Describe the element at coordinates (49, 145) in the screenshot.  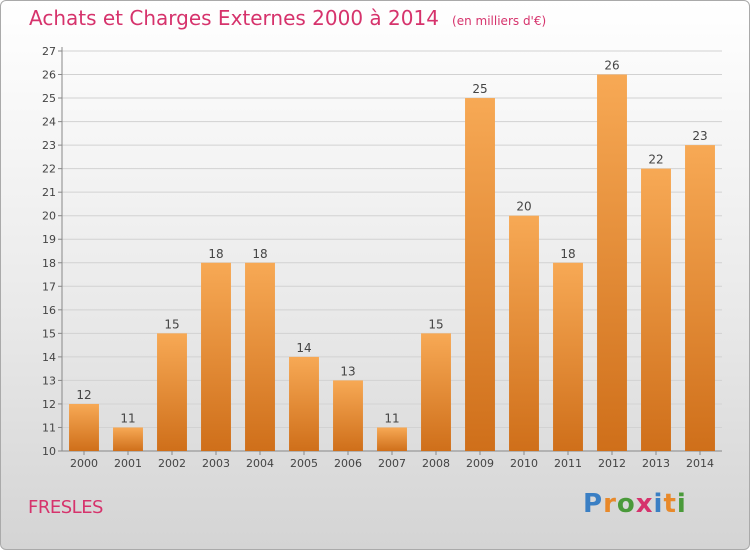
I see `y-tick-label: 23` at that location.